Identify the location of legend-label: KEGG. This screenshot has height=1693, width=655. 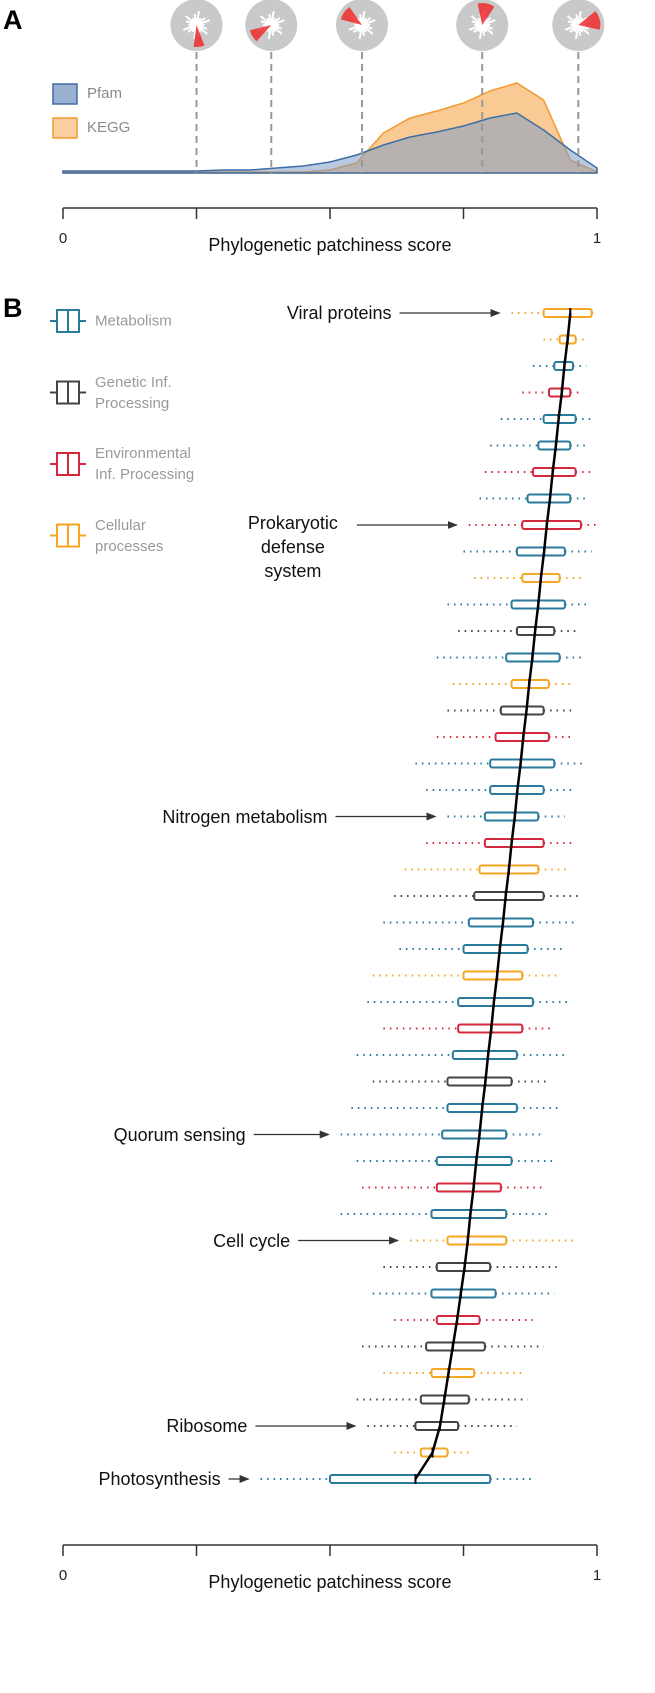
(108, 127).